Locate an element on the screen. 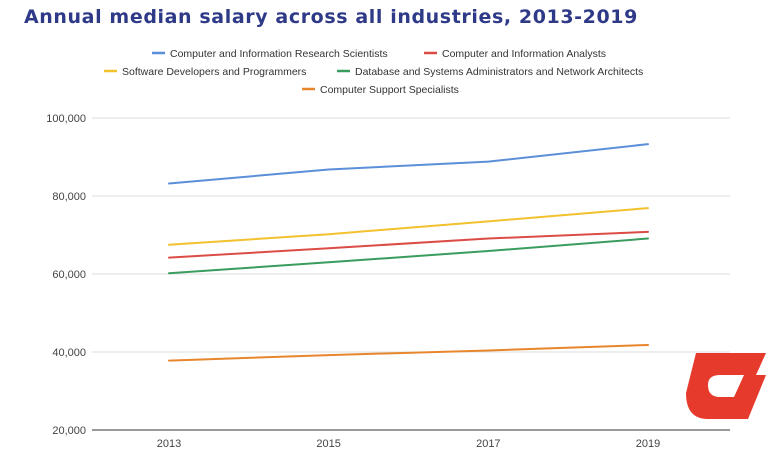 The image size is (780, 450). y-tick-label: 80,000 is located at coordinates (69, 197).